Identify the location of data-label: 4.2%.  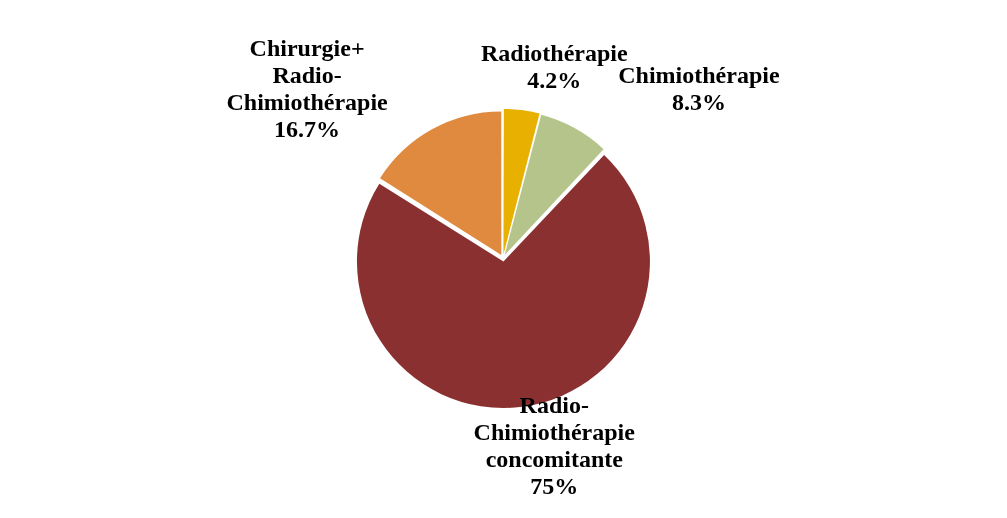
(554, 80).